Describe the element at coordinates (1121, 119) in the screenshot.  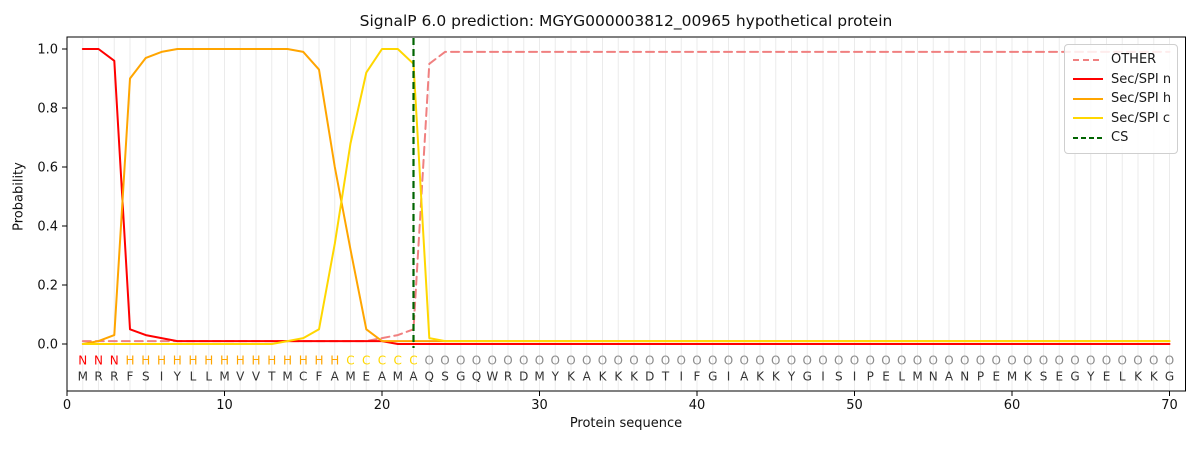
I see `legend-item-sec-spi-c: Sec/SPI c` at that location.